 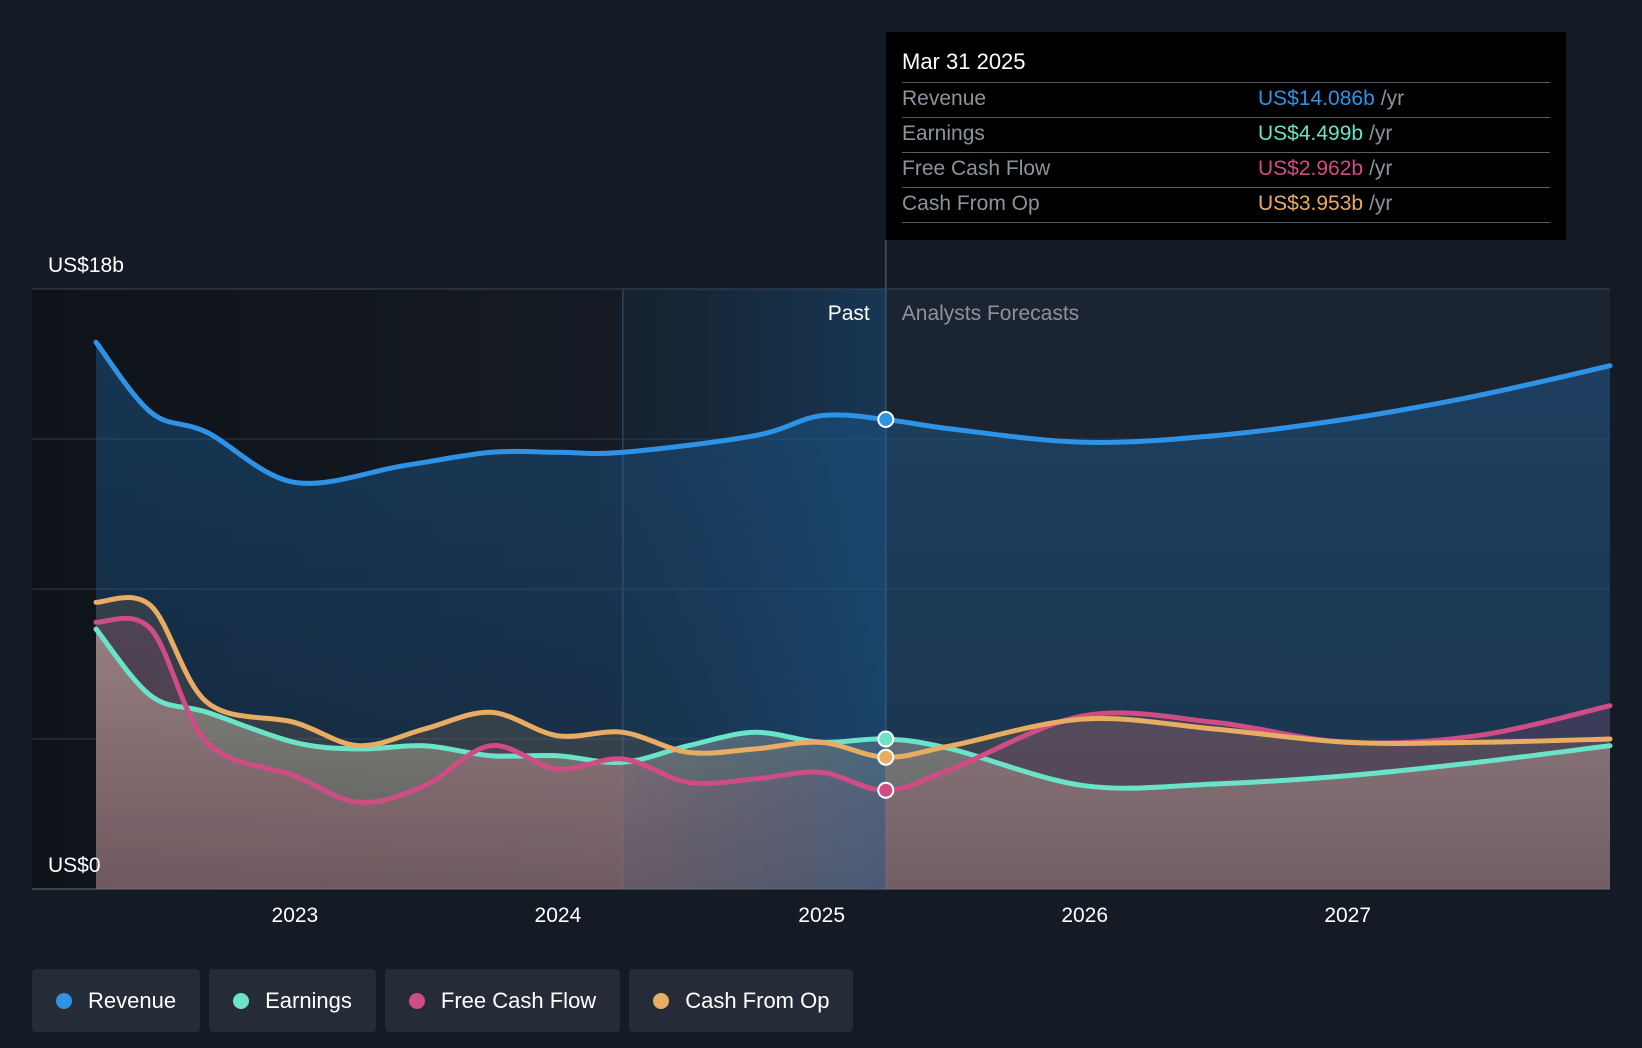 I want to click on line-earnings, so click(x=853, y=708).